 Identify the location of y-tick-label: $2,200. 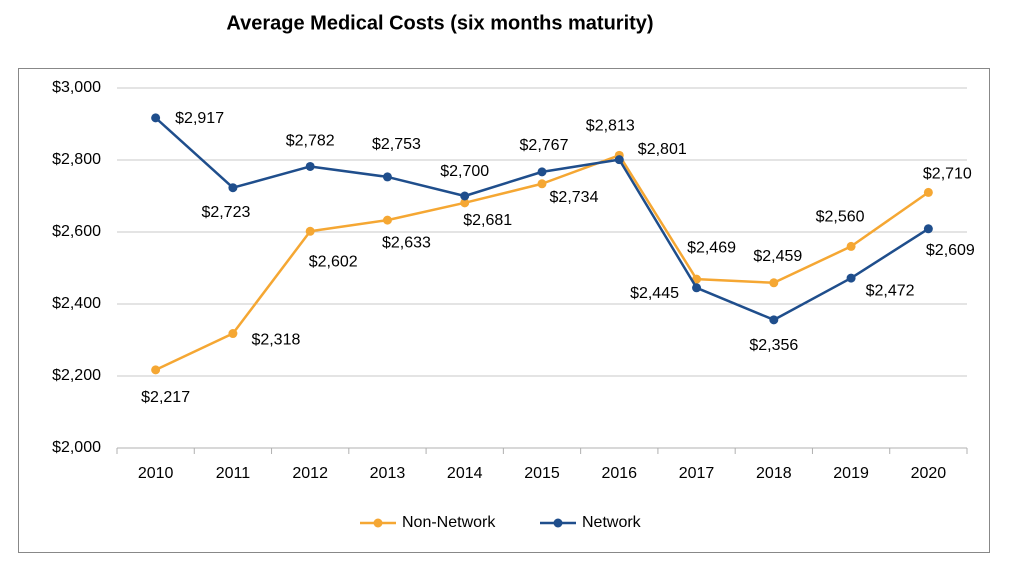
(76, 375).